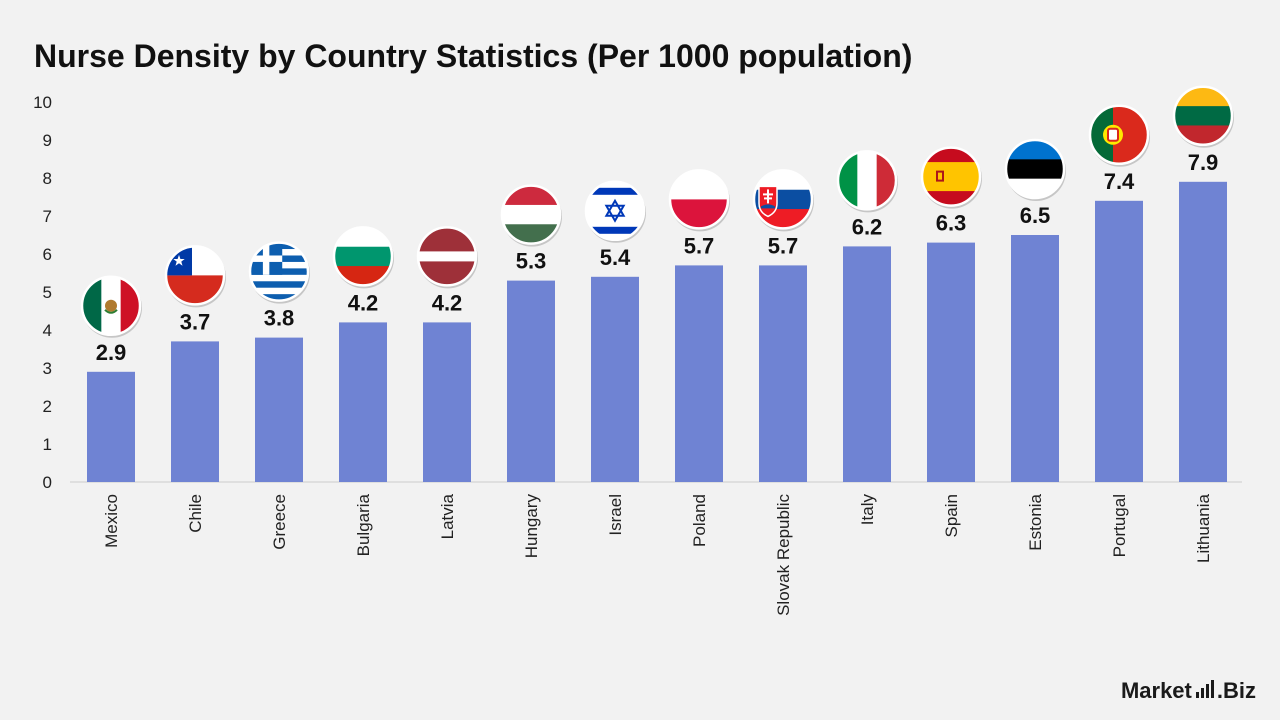  Describe the element at coordinates (111, 352) in the screenshot. I see `data-label: 2.9` at that location.